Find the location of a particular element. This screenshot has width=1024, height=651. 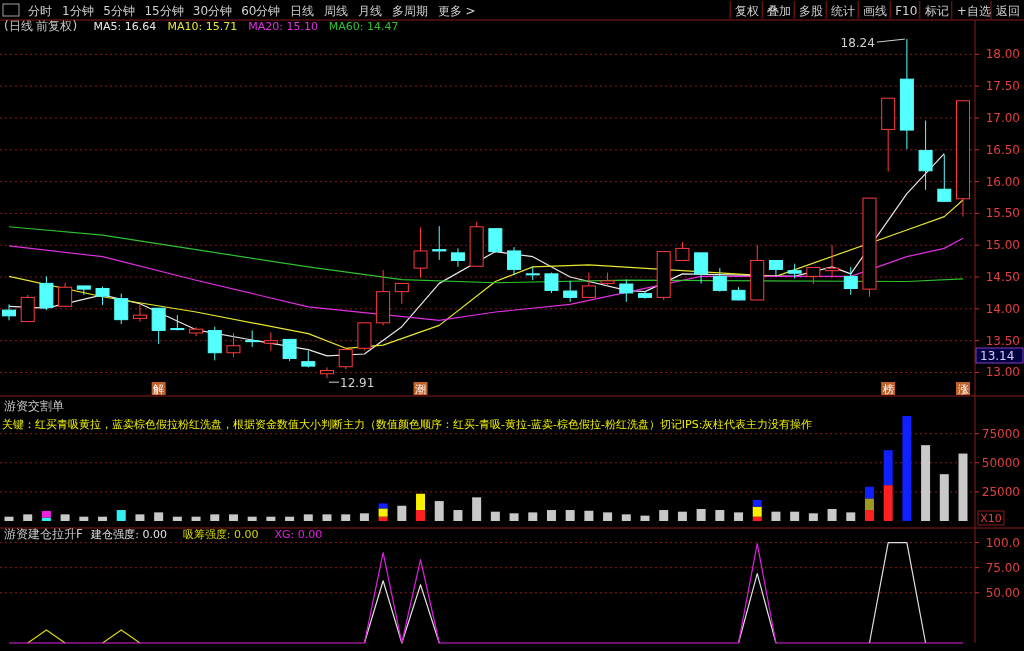

text: 周线 is located at coordinates (335, 11).